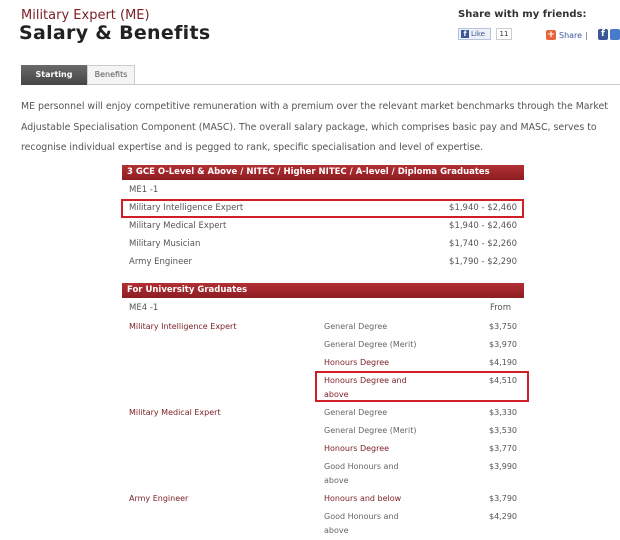  I want to click on salary: $4,290, so click(503, 516).